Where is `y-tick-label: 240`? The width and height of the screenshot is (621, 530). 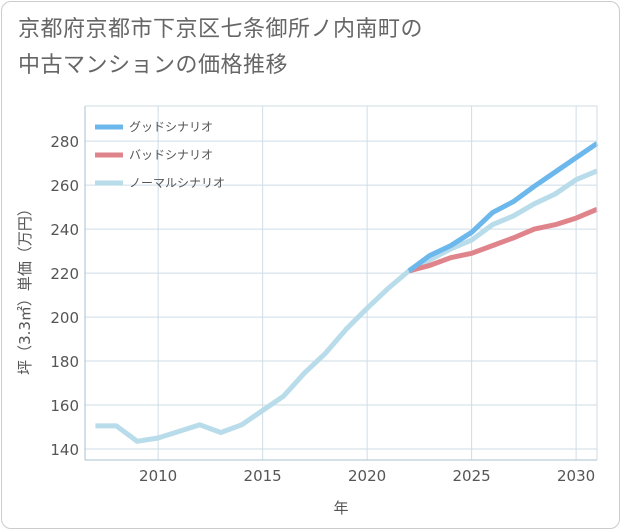 y-tick-label: 240 is located at coordinates (64, 230).